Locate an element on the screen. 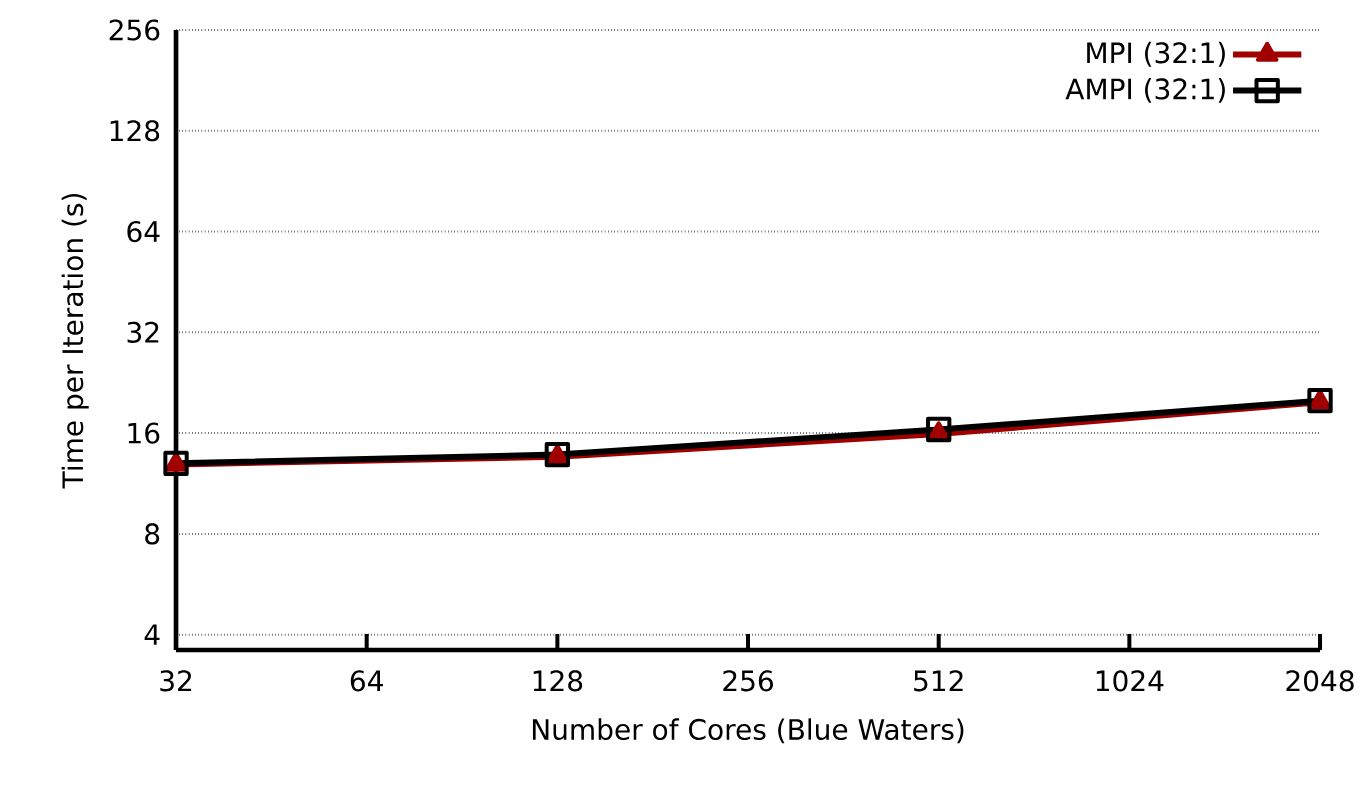 Image resolution: width=1370 pixels, height=792 pixels. y-tick-label: 64 is located at coordinates (143, 231).